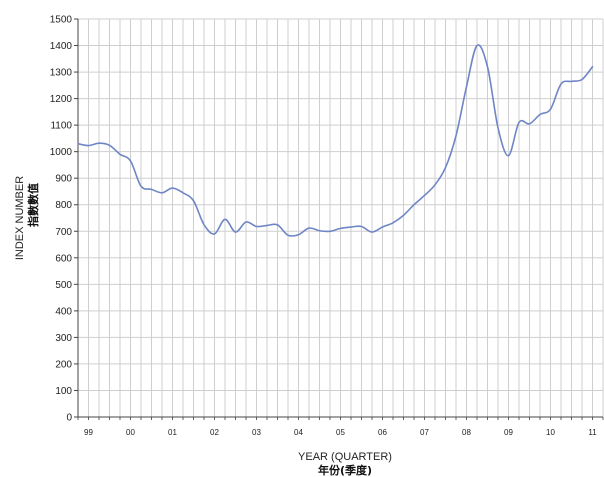 The height and width of the screenshot is (477, 604). What do you see at coordinates (63, 391) in the screenshot?
I see `y-tick-label: 100` at bounding box center [63, 391].